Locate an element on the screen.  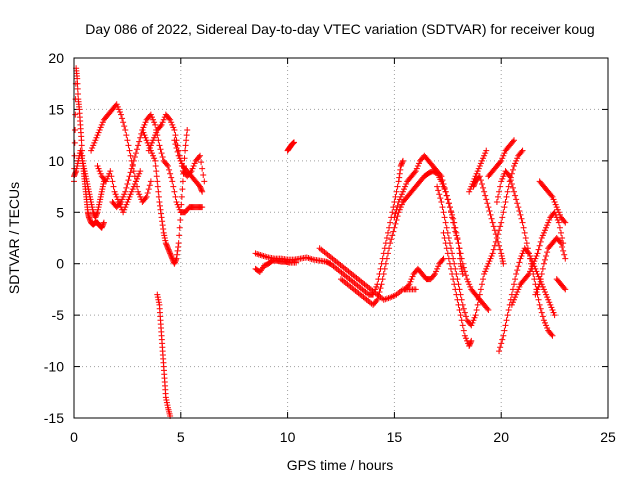
y-tick-label: 0 is located at coordinates (60, 264).